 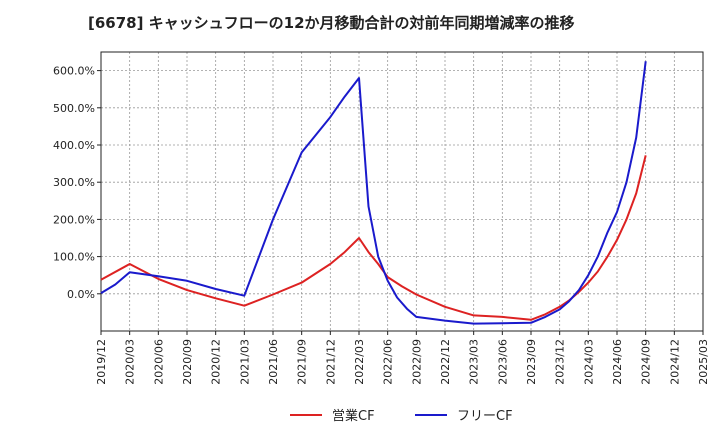 I want to click on x-tick-label: 2021/09, so click(x=302, y=362).